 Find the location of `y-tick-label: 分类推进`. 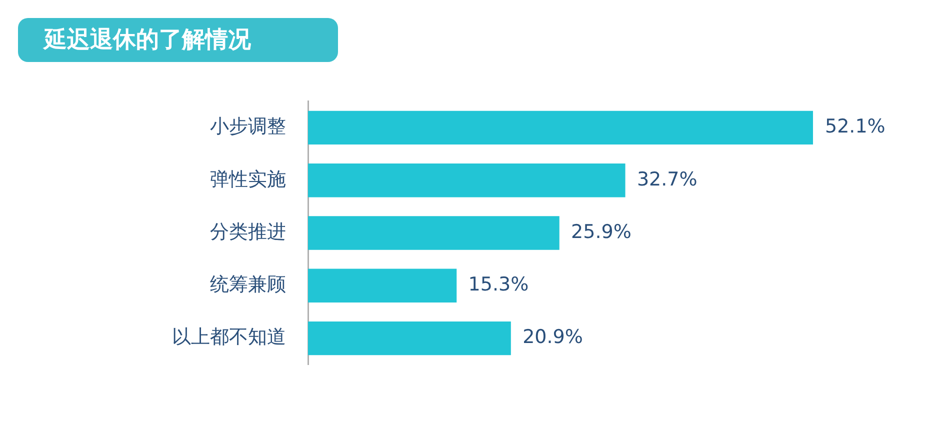

y-tick-label: 分类推进 is located at coordinates (248, 231).